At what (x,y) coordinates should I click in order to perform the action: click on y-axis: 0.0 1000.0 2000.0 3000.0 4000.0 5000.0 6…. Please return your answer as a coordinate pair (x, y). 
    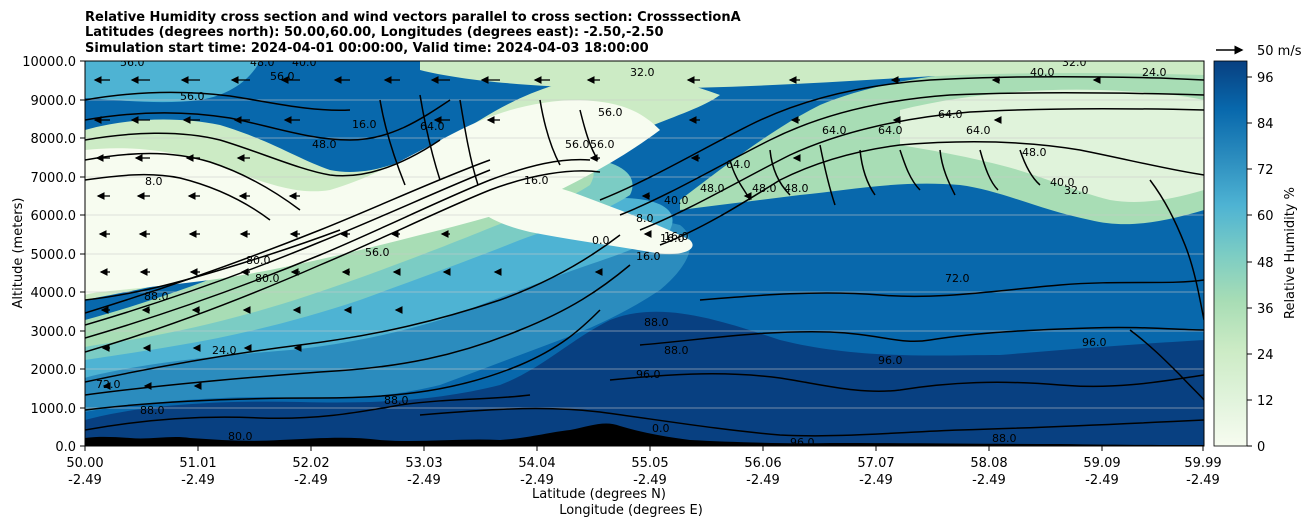
    Looking at the image, I should click on (48, 255).